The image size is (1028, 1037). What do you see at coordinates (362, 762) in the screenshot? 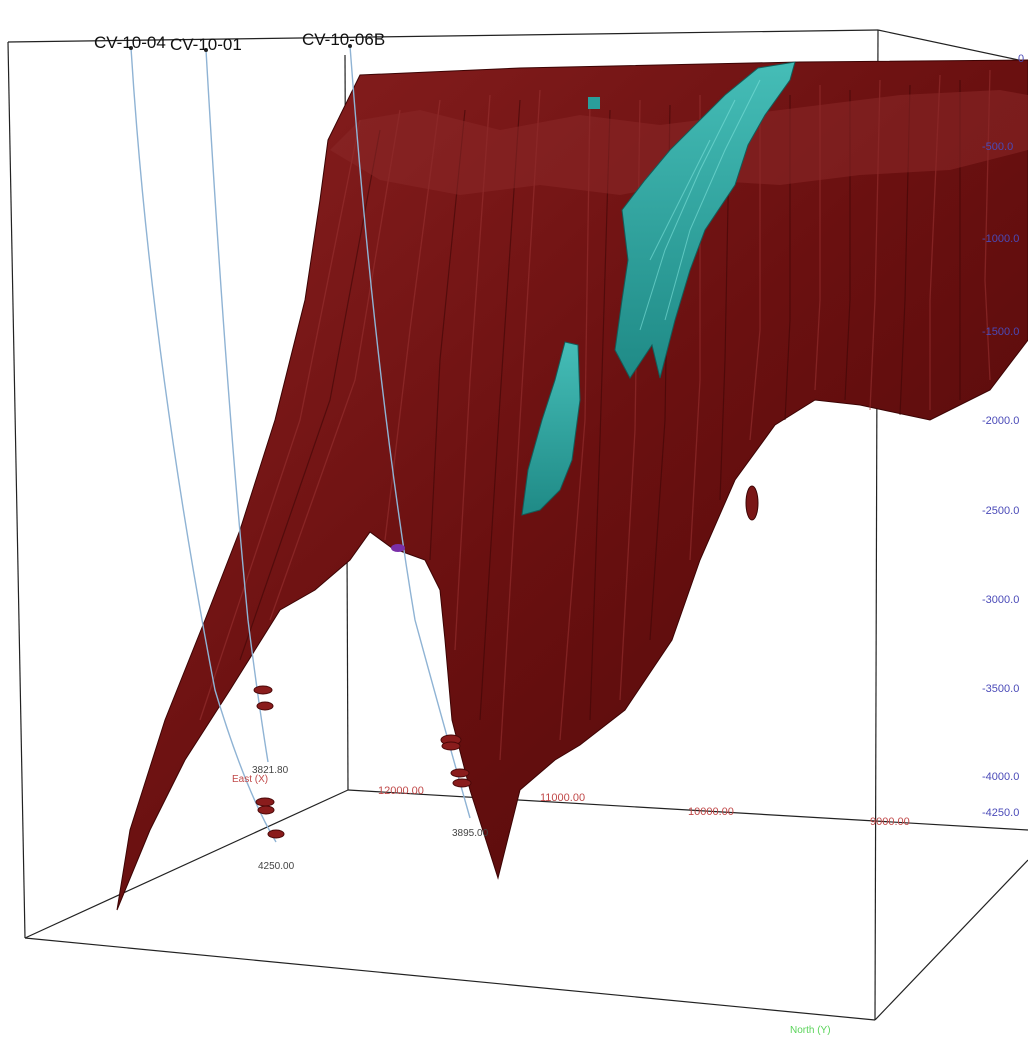
I see `intercept-markers` at bounding box center [362, 762].